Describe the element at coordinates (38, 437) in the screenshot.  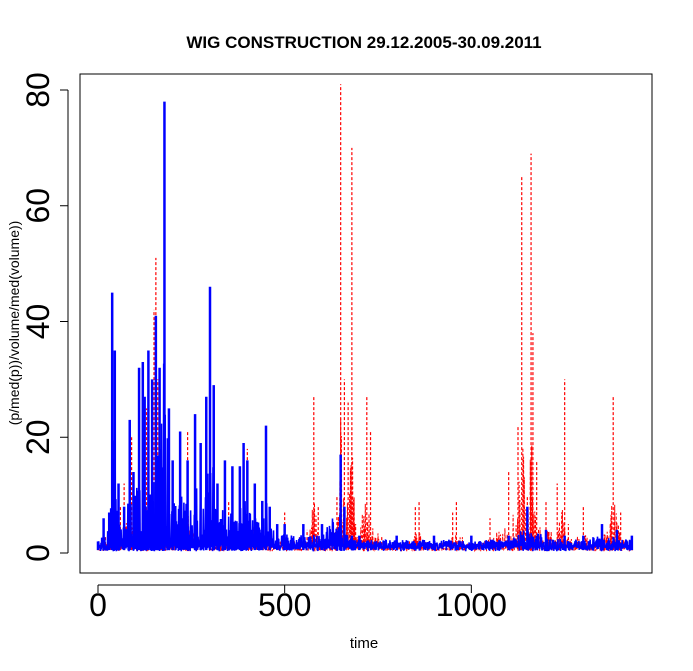
I see `y-tick-label: 20` at that location.